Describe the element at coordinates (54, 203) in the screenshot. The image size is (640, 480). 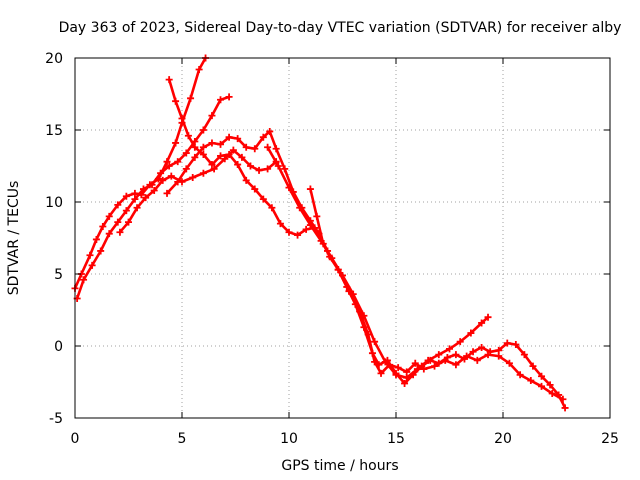
I see `y-tick-label: 10` at that location.